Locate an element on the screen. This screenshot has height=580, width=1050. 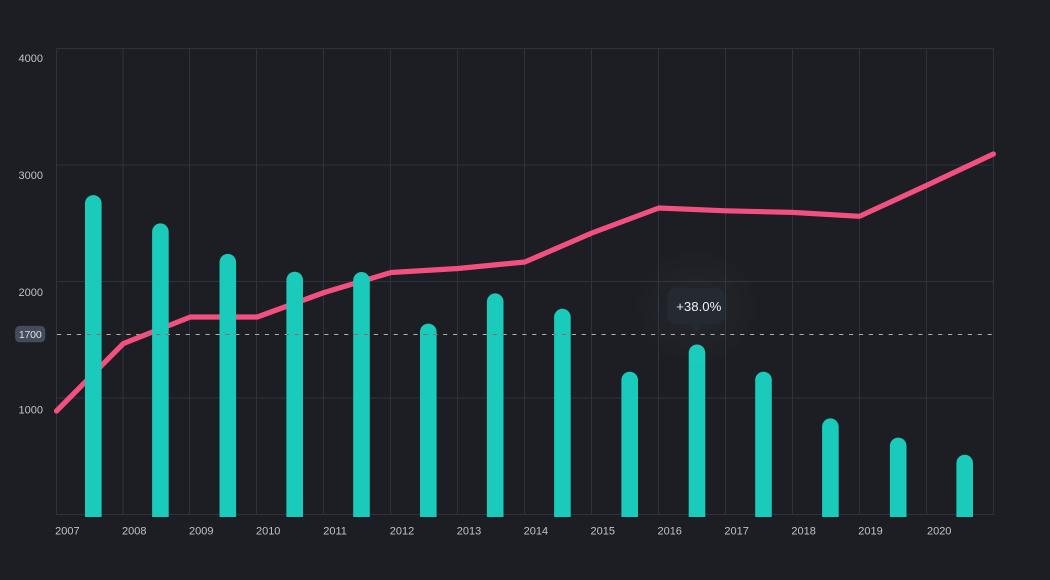
svg-text: 4000 is located at coordinates (31, 59).